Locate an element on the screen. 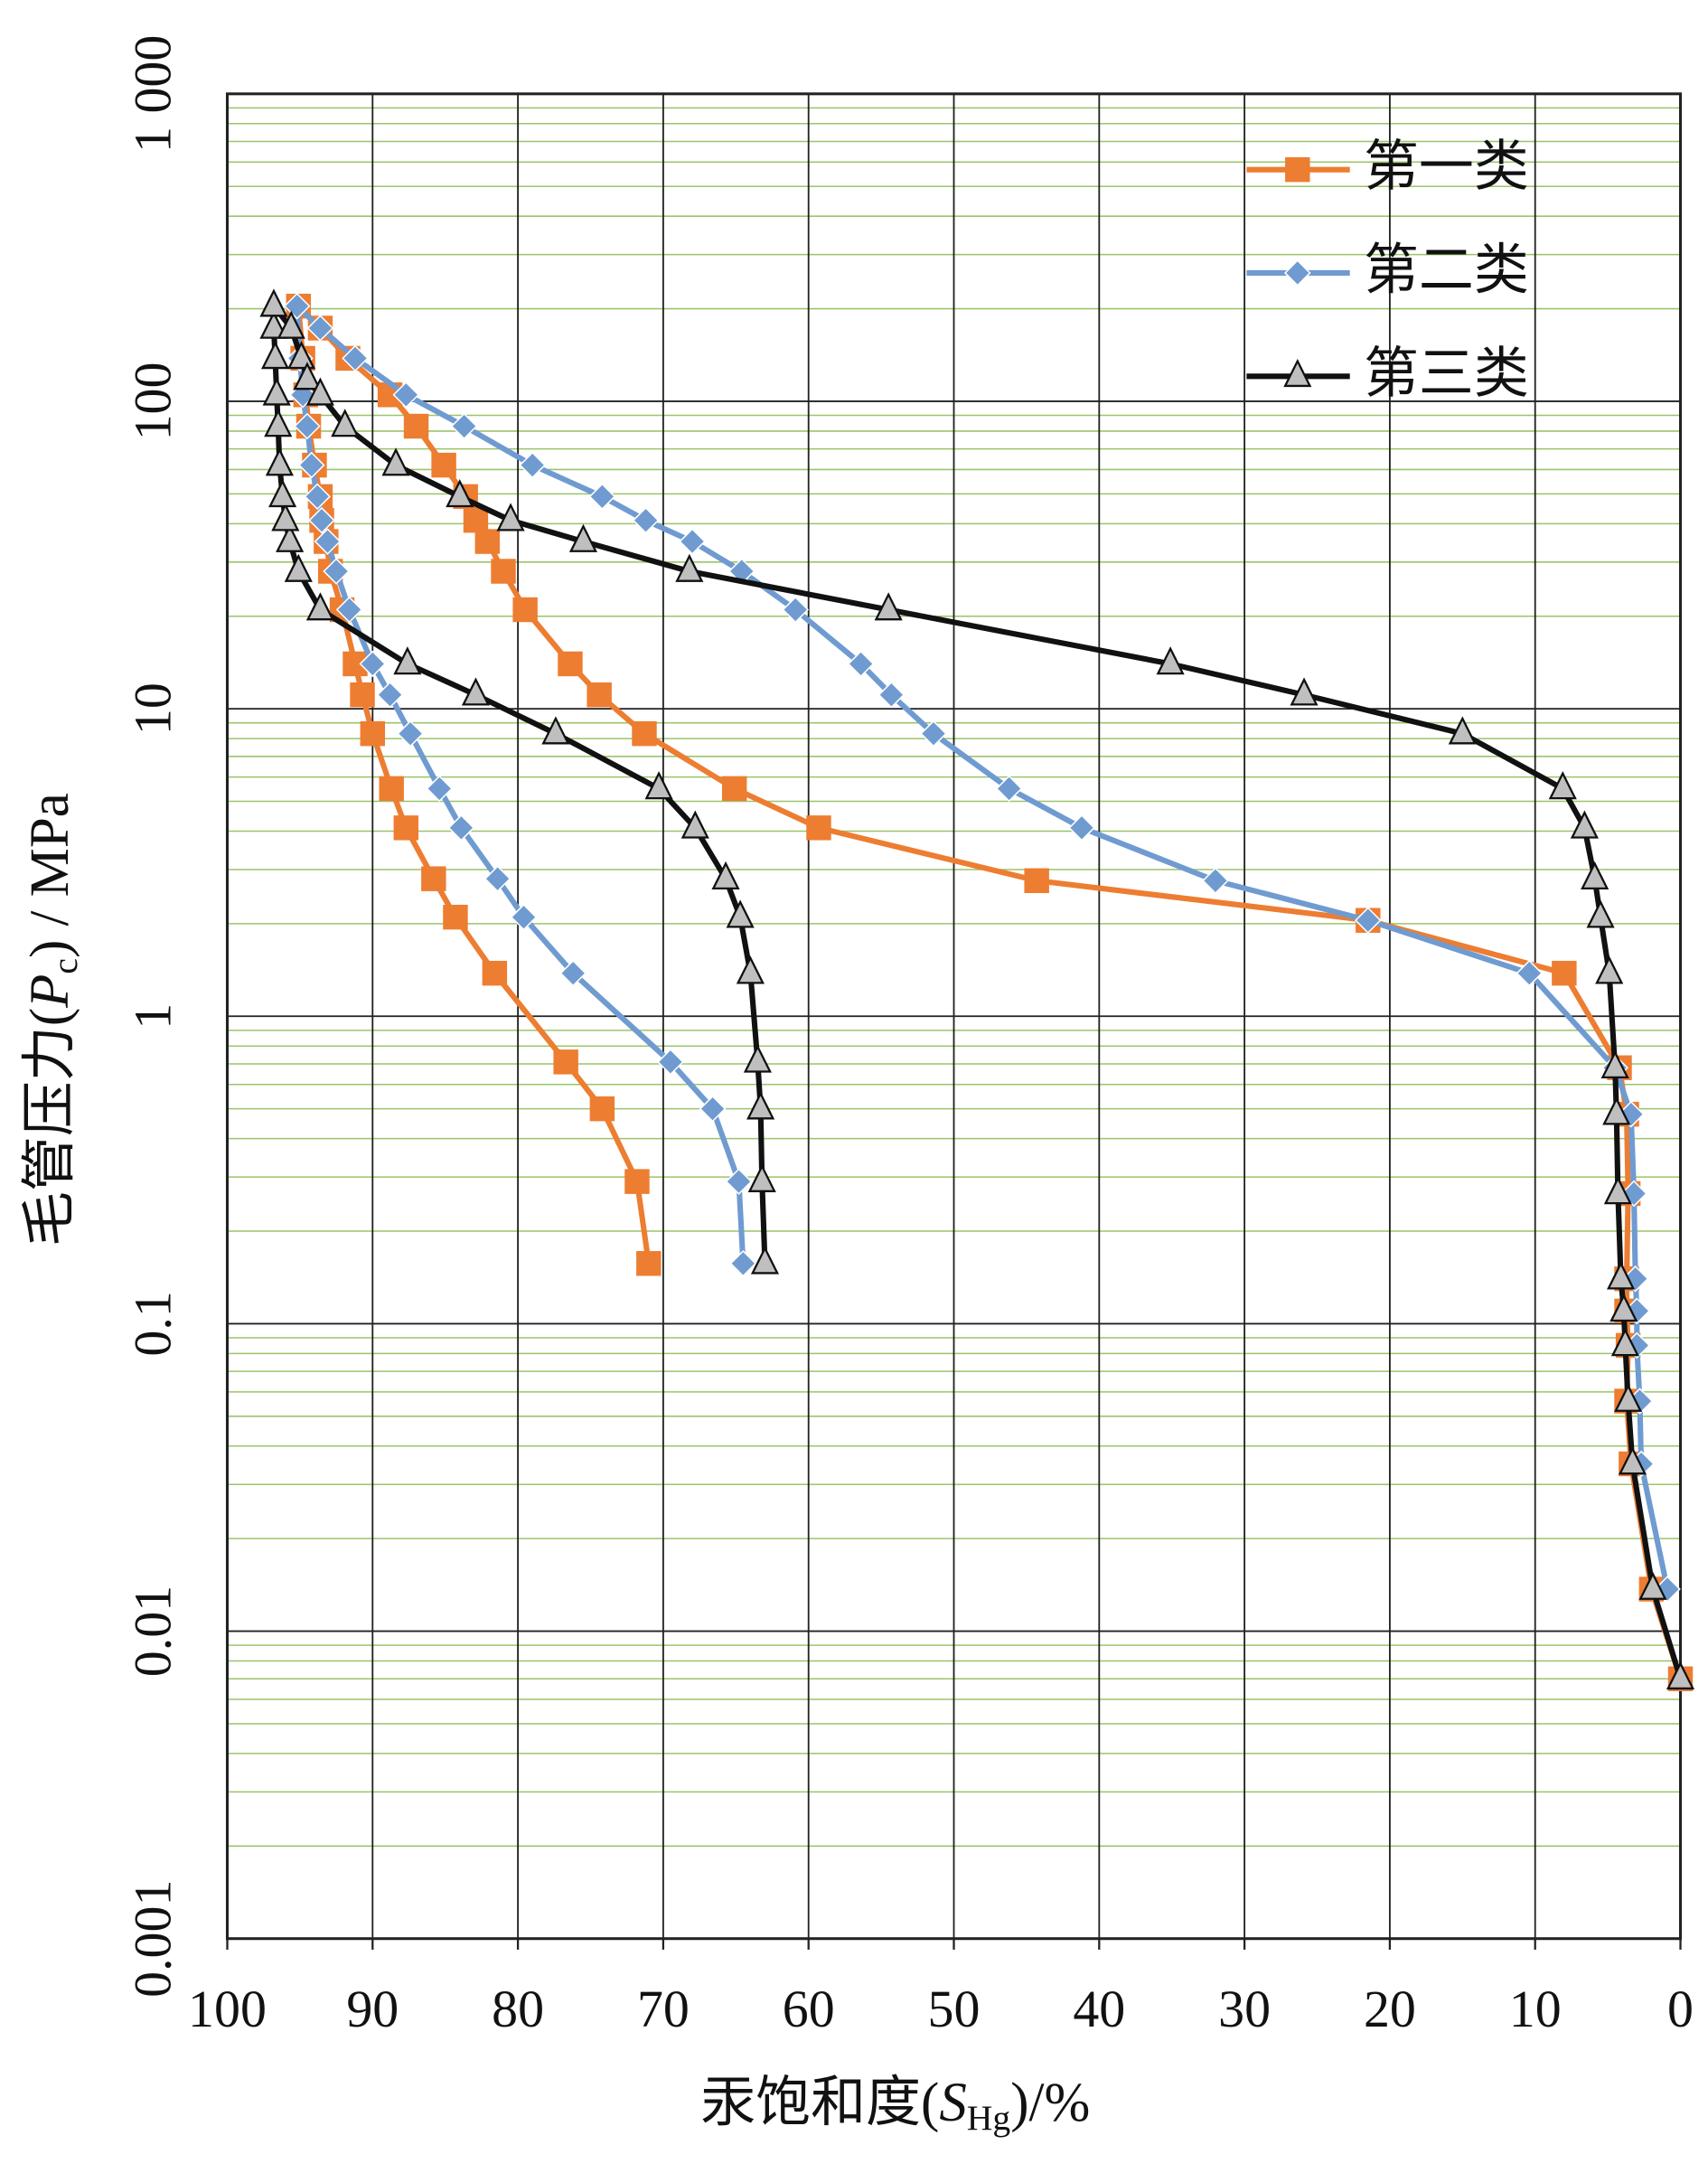  y-tick-label: 0.001 is located at coordinates (153, 1939).